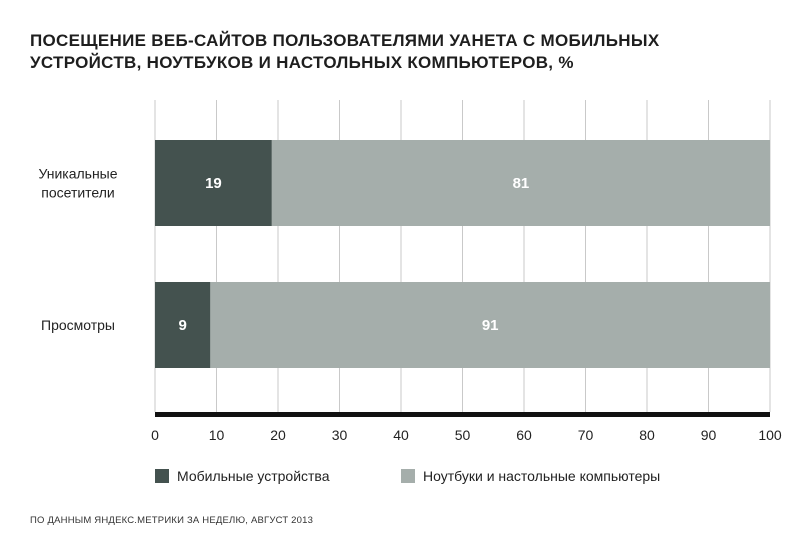 Image resolution: width=800 pixels, height=555 pixels. Describe the element at coordinates (463, 435) in the screenshot. I see `x-tick-label-50: 50` at that location.